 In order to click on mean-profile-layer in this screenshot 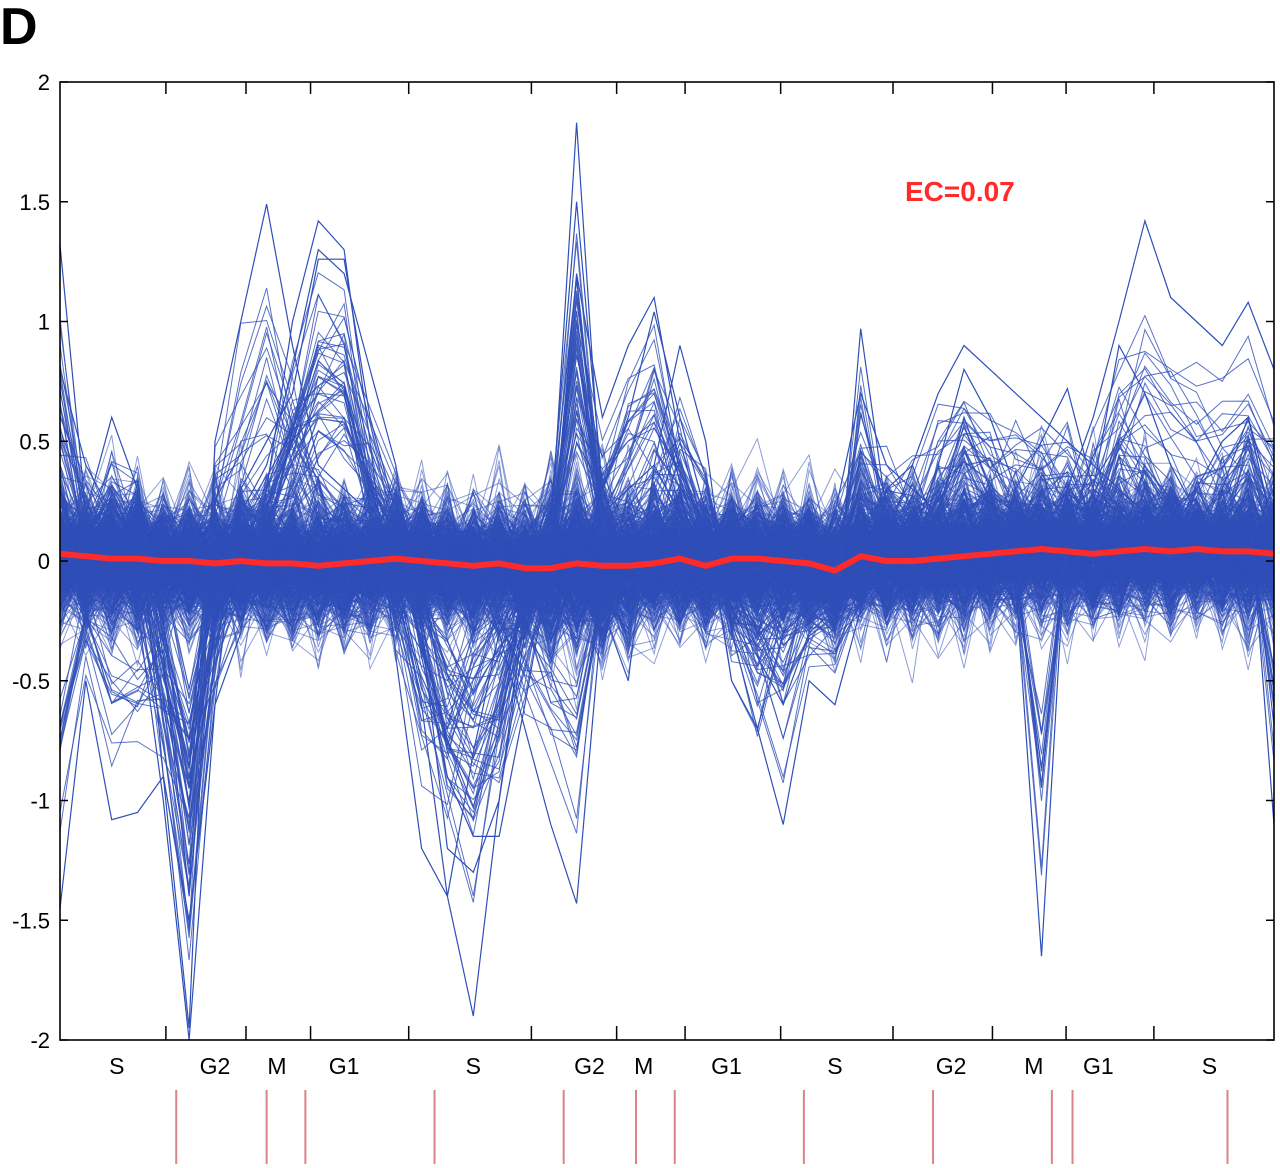, I will do `click(667, 560)`.